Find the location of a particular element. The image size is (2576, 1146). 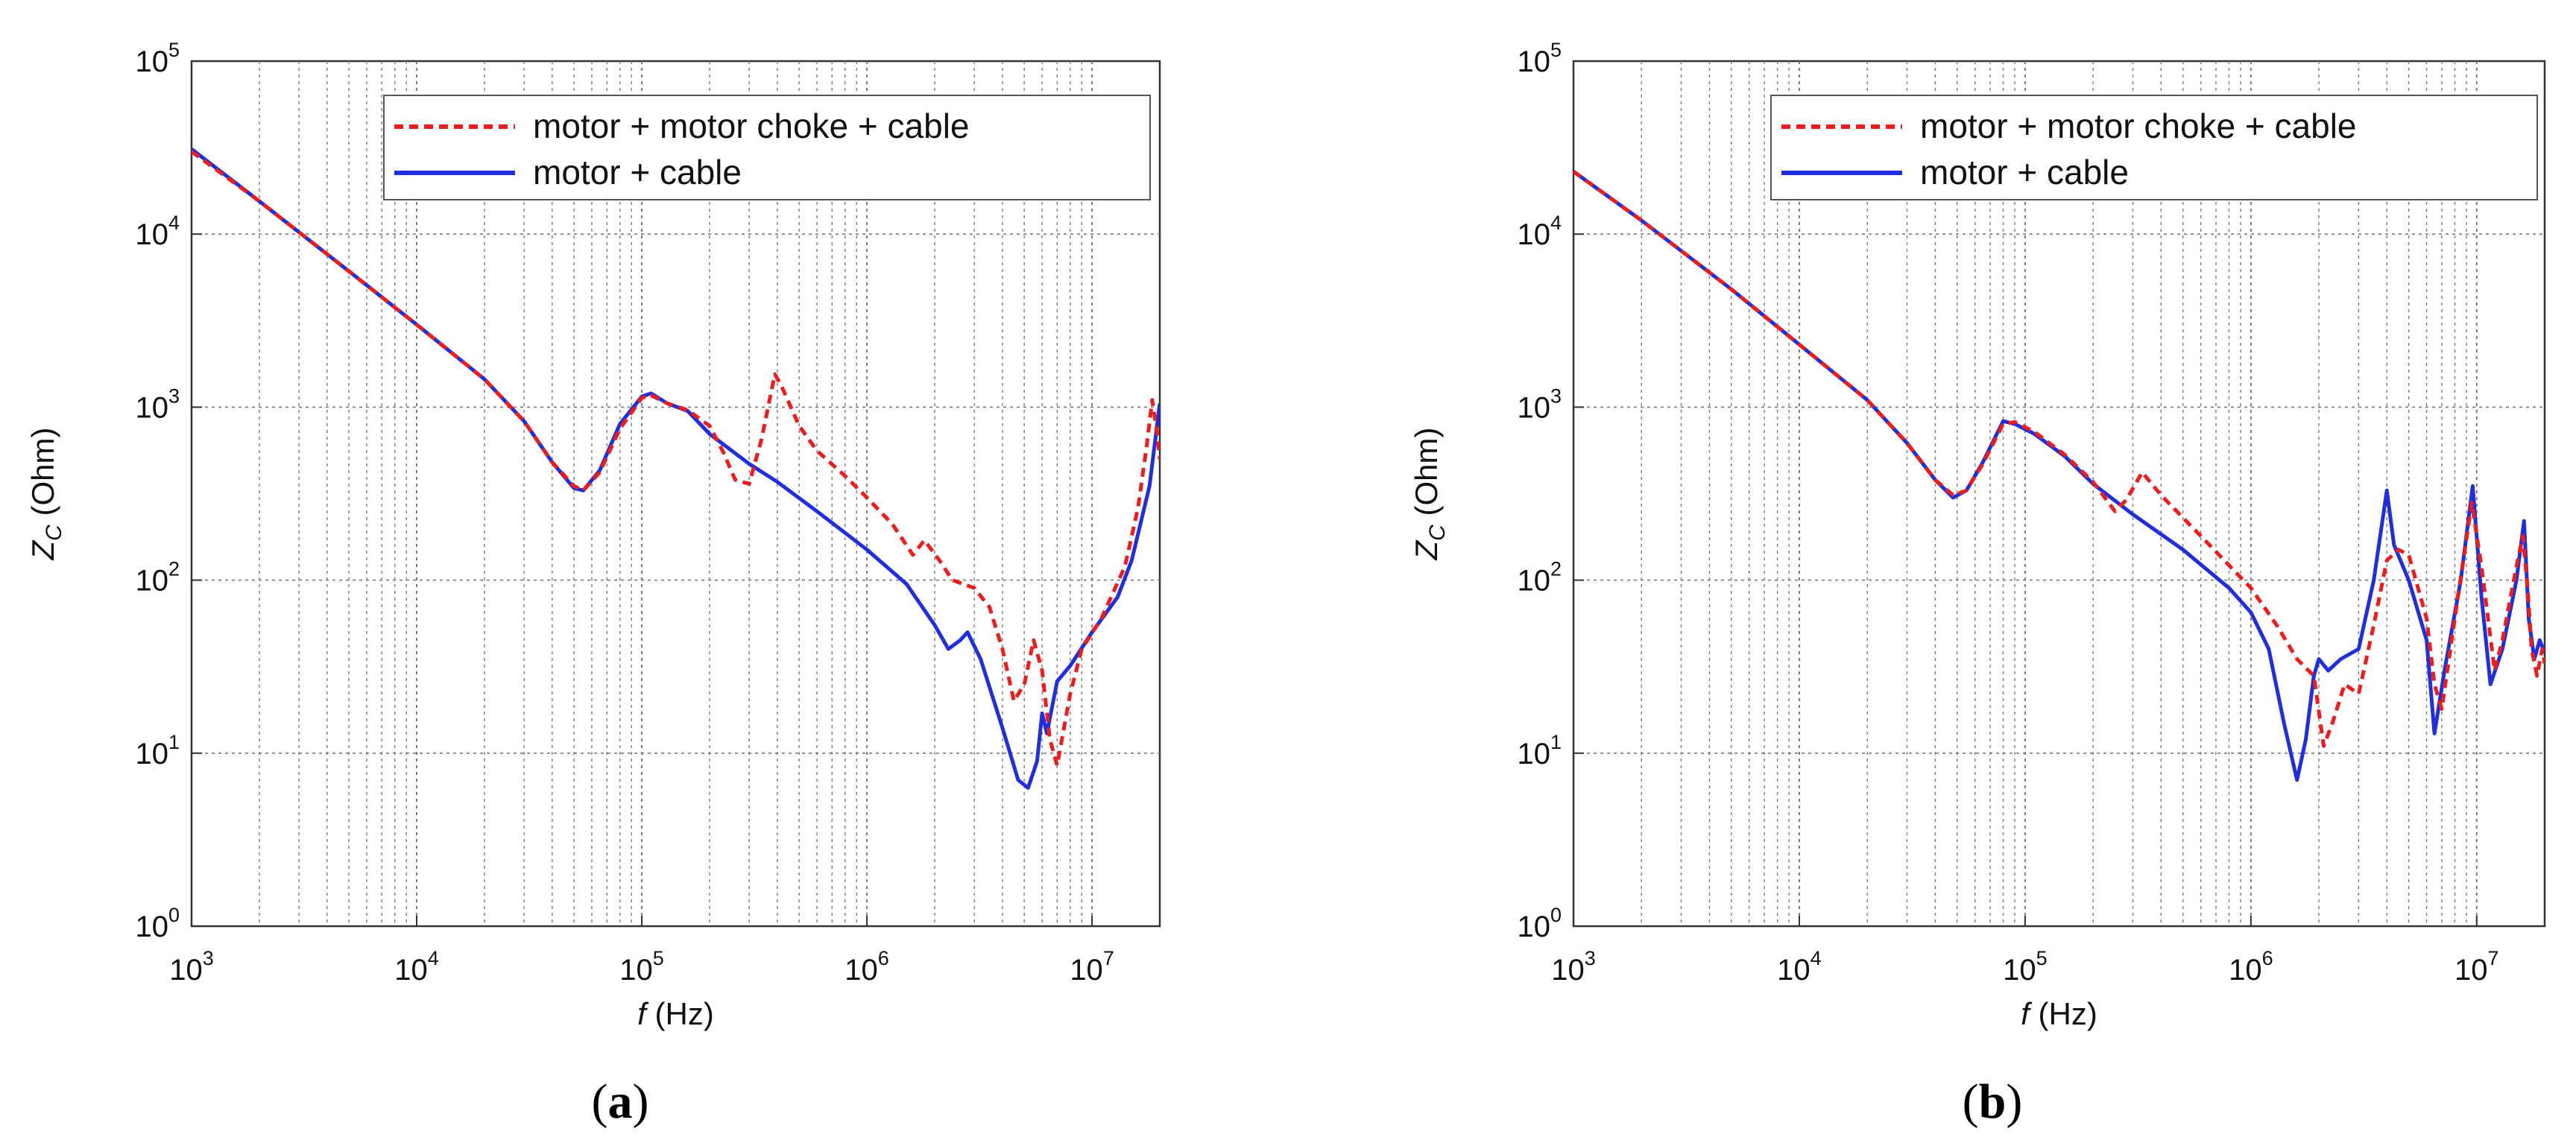

caption-b-letter: b is located at coordinates (1993, 1102).